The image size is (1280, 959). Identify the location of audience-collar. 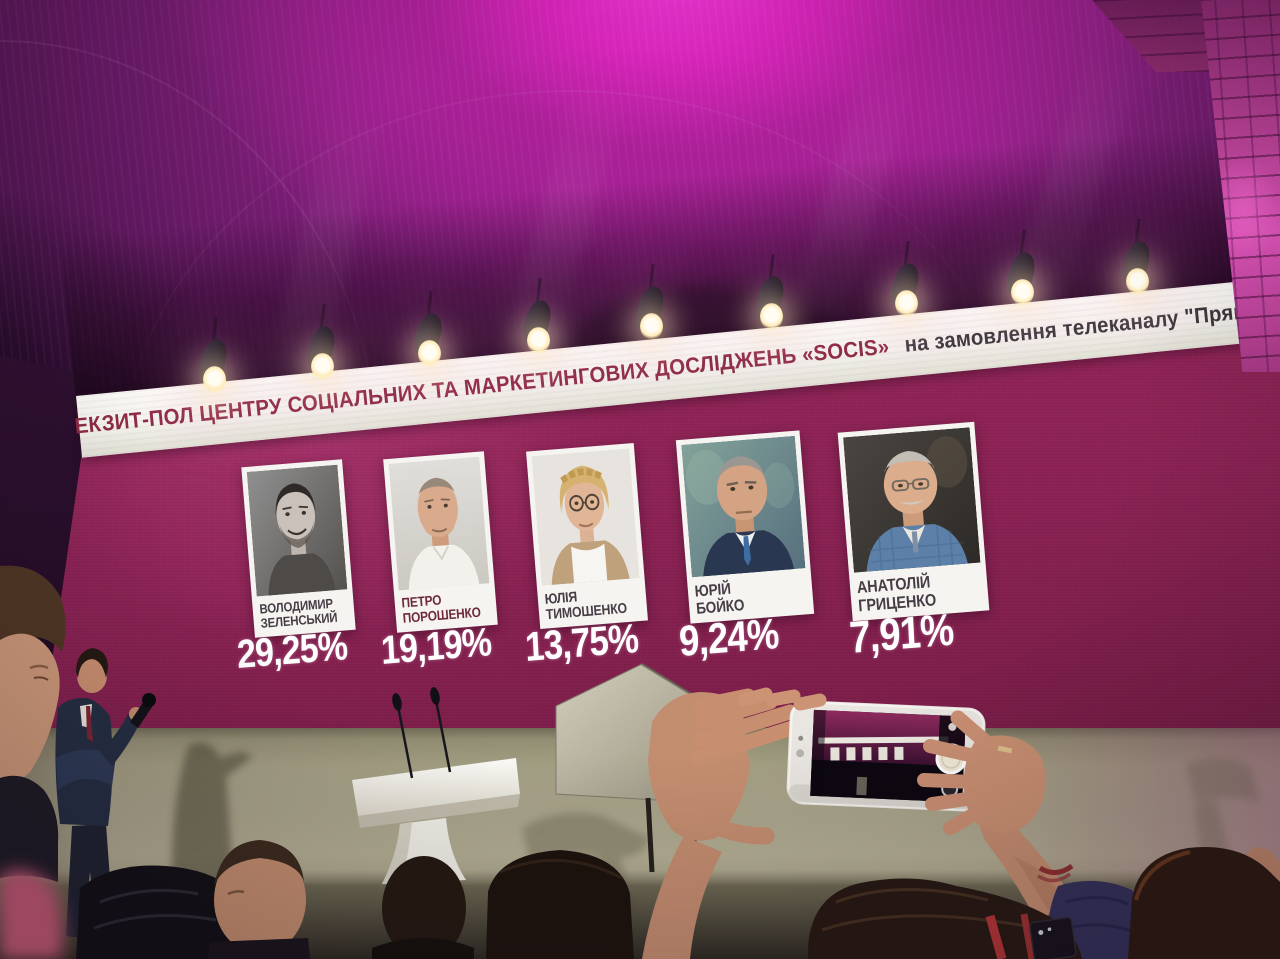
(259, 948).